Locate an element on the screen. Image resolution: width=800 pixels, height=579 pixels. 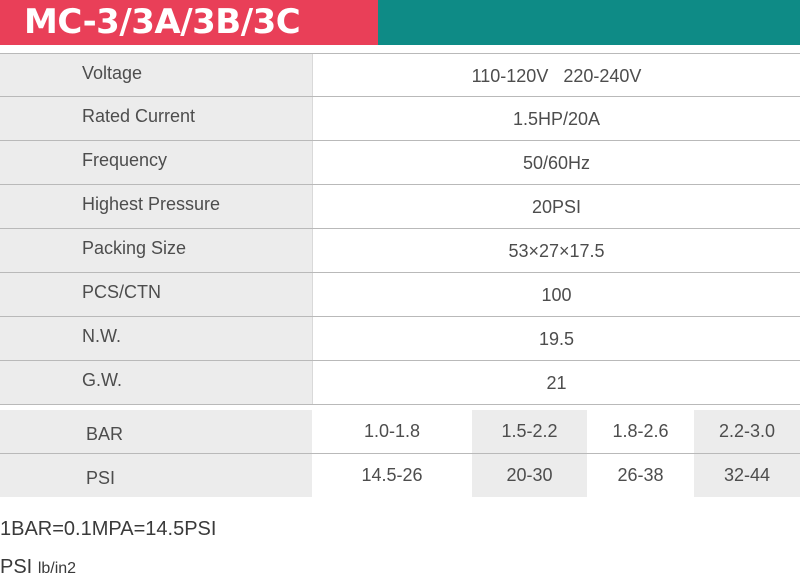
spec-row-voltage: Voltage 110-120V 220-240V is located at coordinates (400, 75).